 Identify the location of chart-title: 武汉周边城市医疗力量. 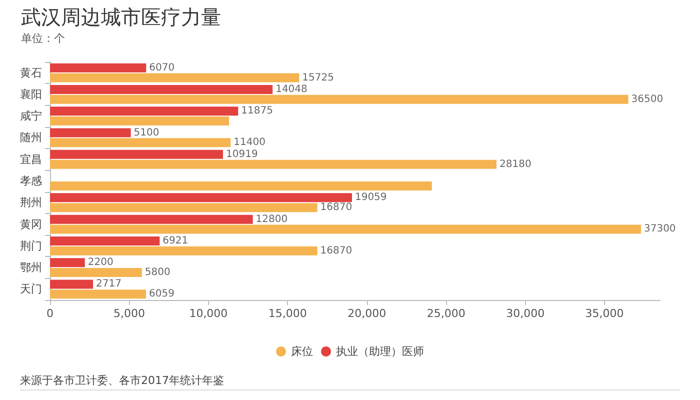
(121, 17).